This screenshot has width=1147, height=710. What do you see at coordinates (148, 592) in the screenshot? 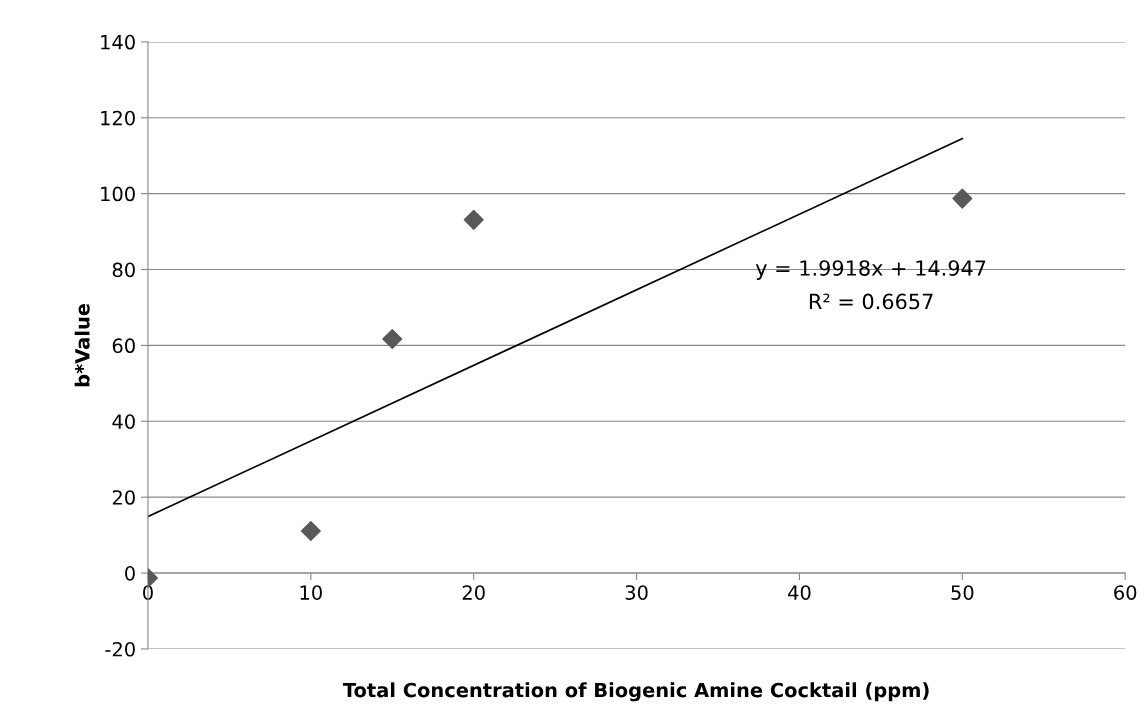
I see `x-tick-label: 0` at bounding box center [148, 592].